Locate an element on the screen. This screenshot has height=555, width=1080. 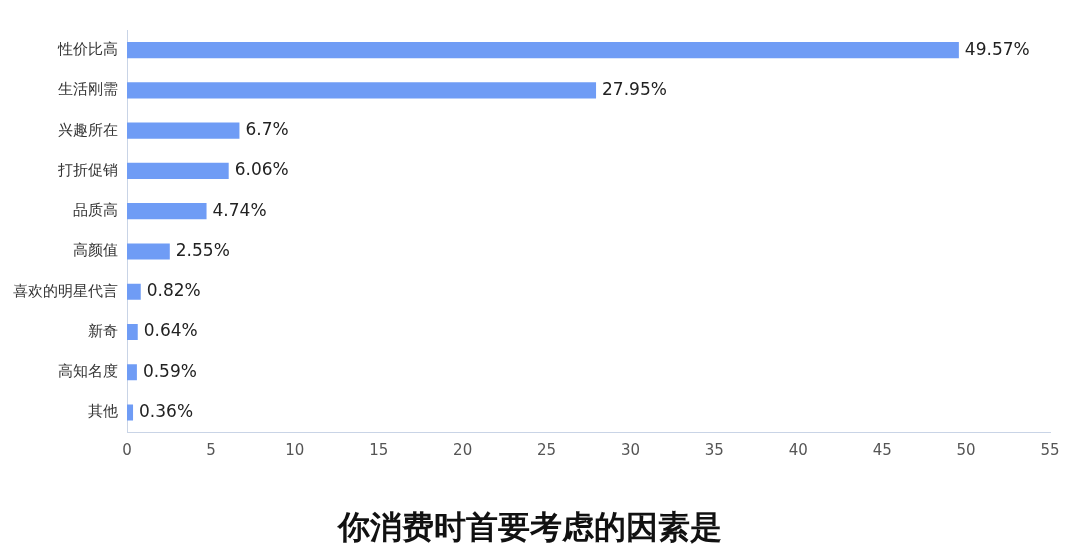
data-label: 6.7% is located at coordinates (267, 129).